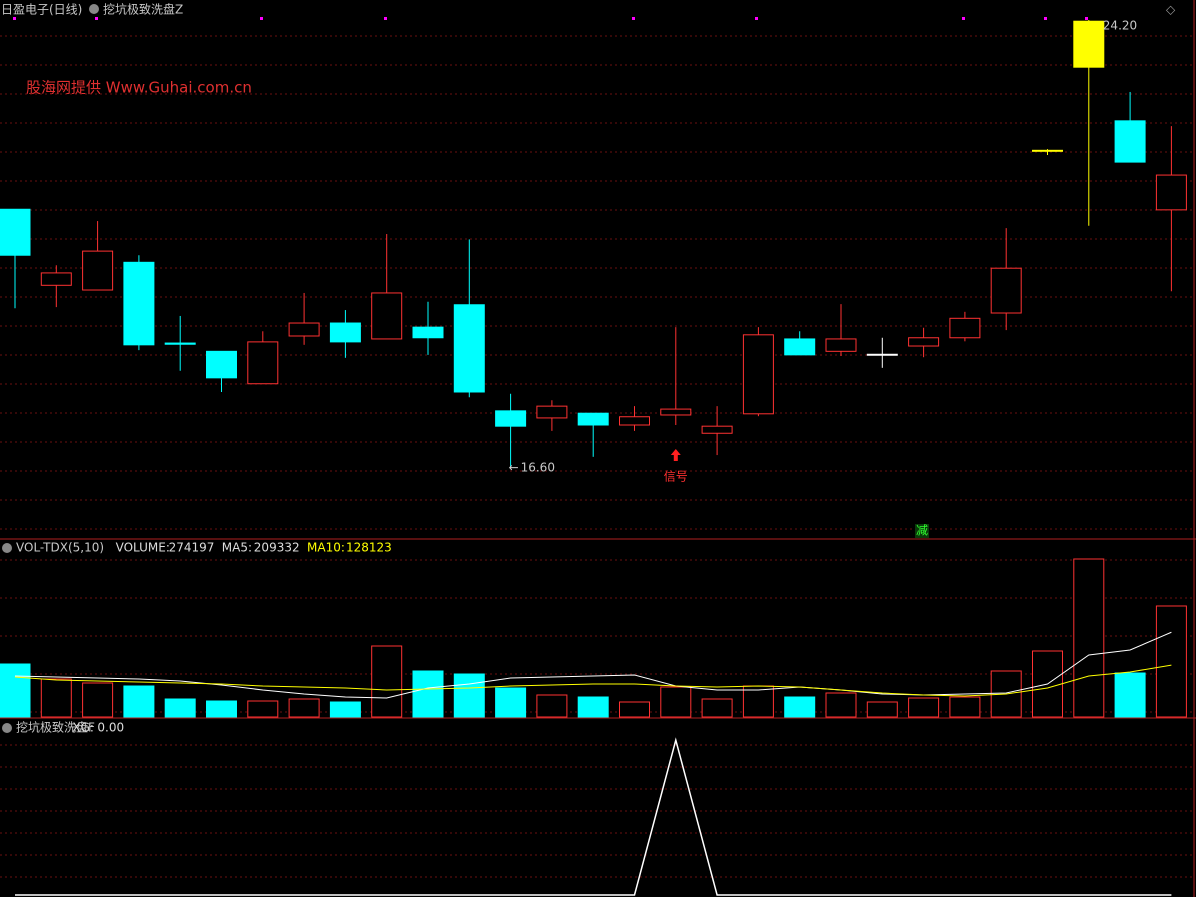  What do you see at coordinates (83, 728) in the screenshot?
I see `readout-label: XG:` at bounding box center [83, 728].